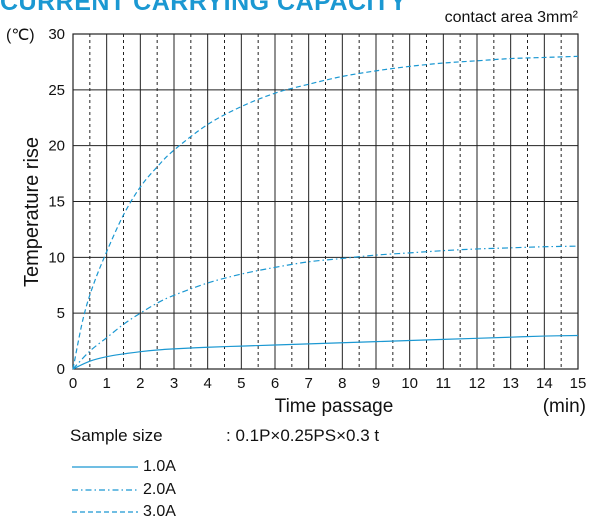 This screenshot has height=531, width=591. I want to click on x-tick-label: 2, so click(140, 383).